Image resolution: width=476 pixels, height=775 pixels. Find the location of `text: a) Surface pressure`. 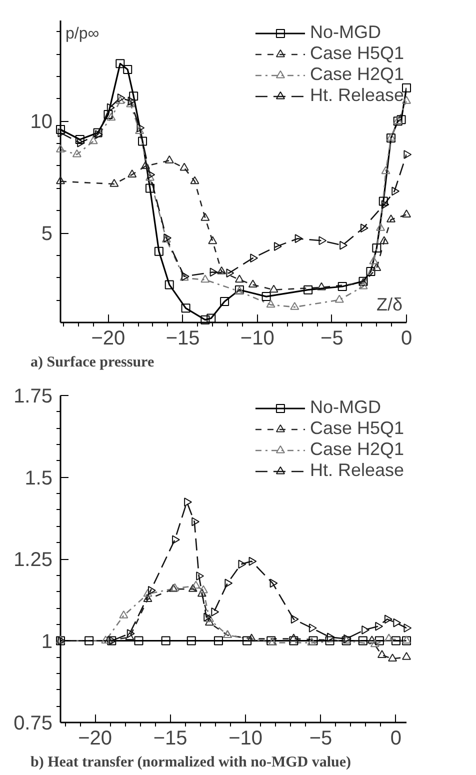

text: a) Surface pressure is located at coordinates (92, 362).